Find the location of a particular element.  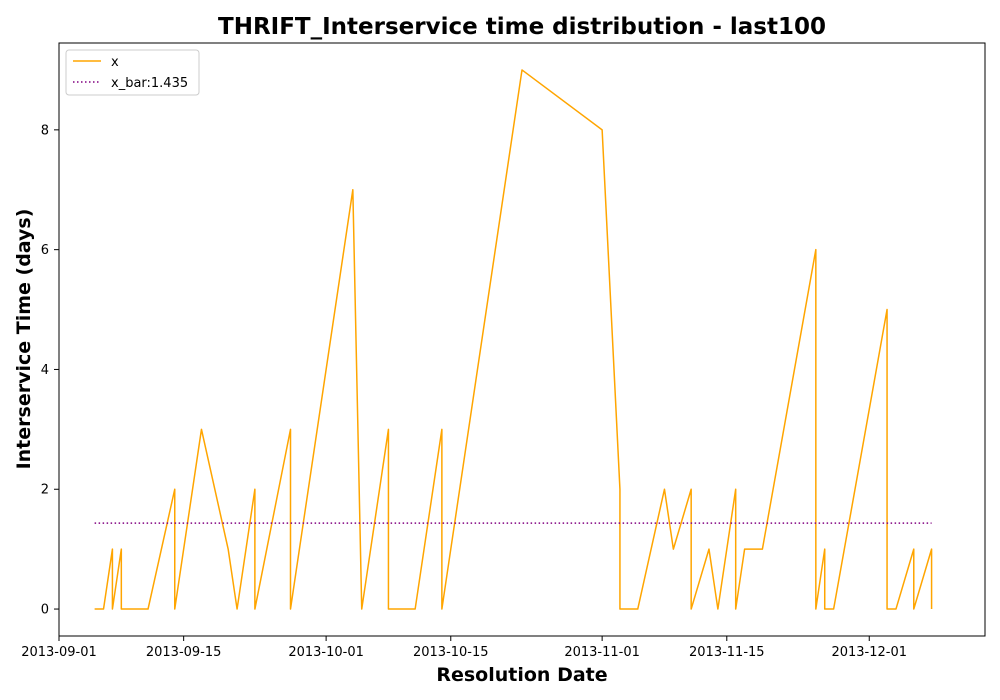

y-axis-label: Interservice Time (days) is located at coordinates (24, 339).